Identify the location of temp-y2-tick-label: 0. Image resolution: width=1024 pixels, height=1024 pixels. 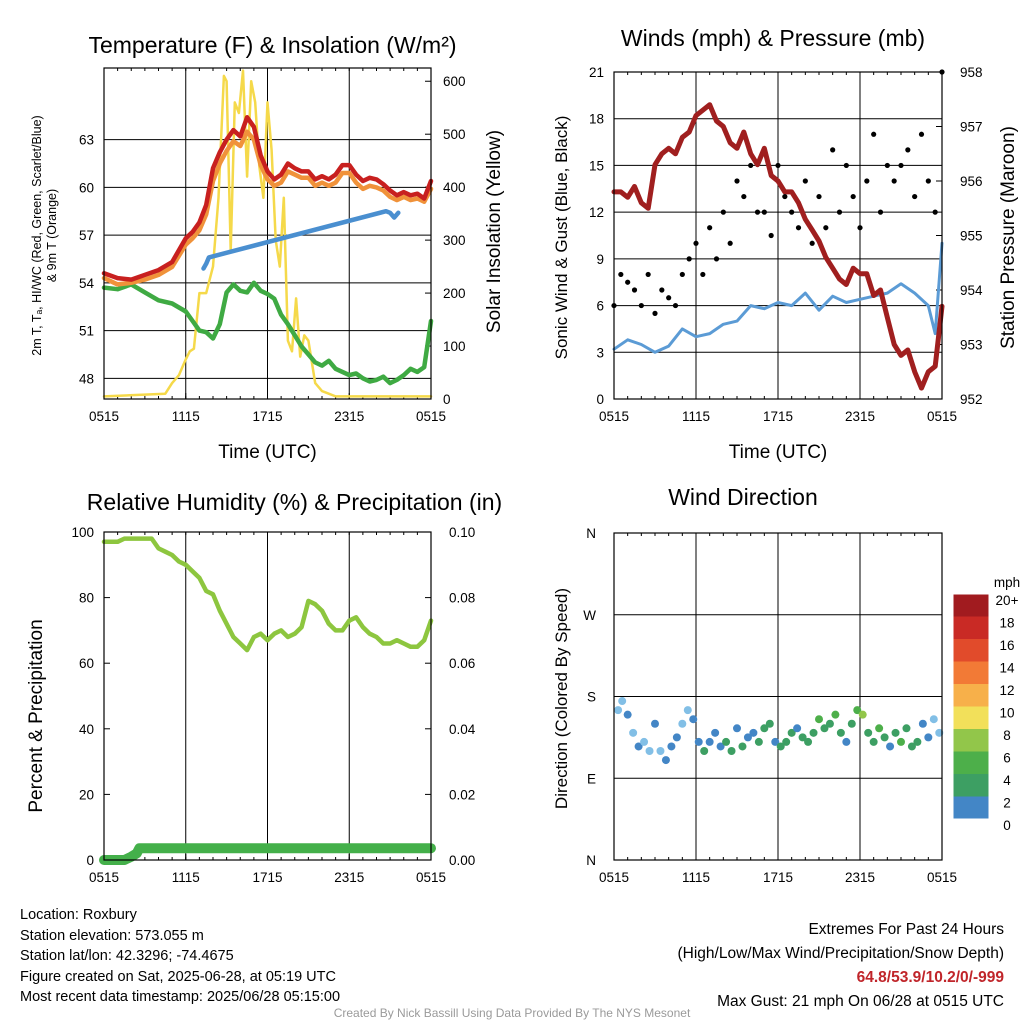
(447, 399).